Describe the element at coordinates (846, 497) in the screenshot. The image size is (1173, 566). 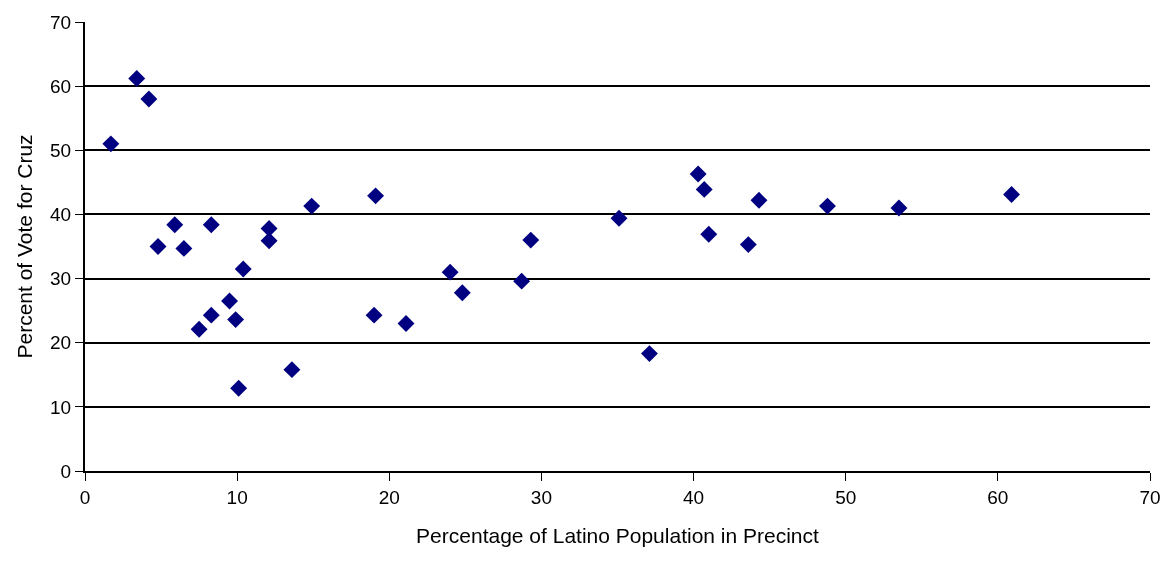
I see `x-tick-label: 50` at that location.